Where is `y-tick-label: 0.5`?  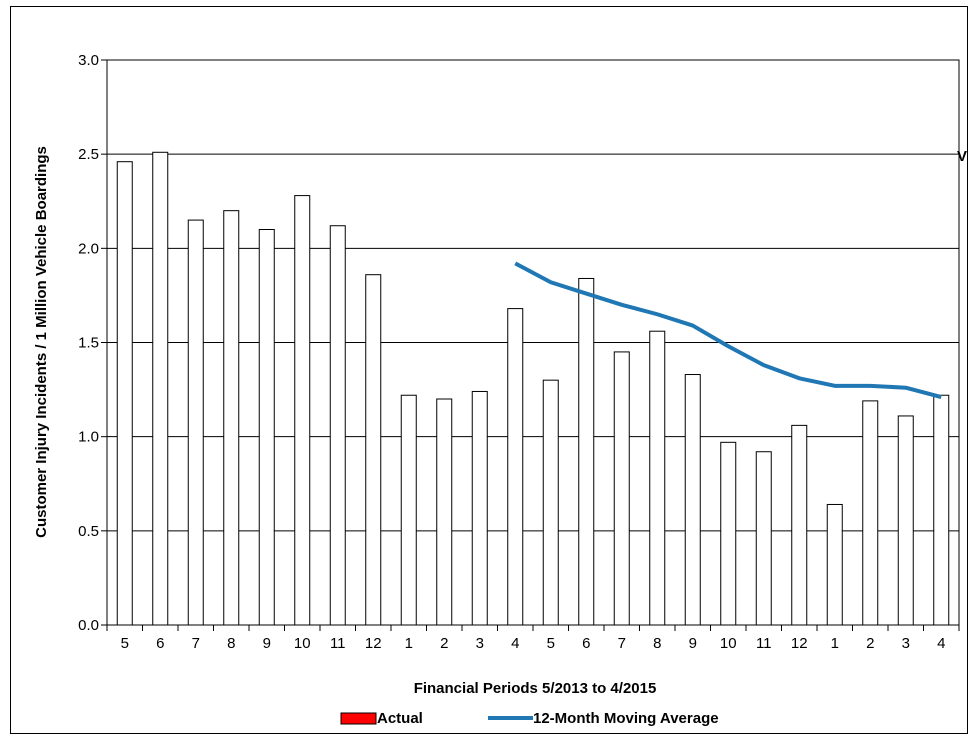 y-tick-label: 0.5 is located at coordinates (88, 531).